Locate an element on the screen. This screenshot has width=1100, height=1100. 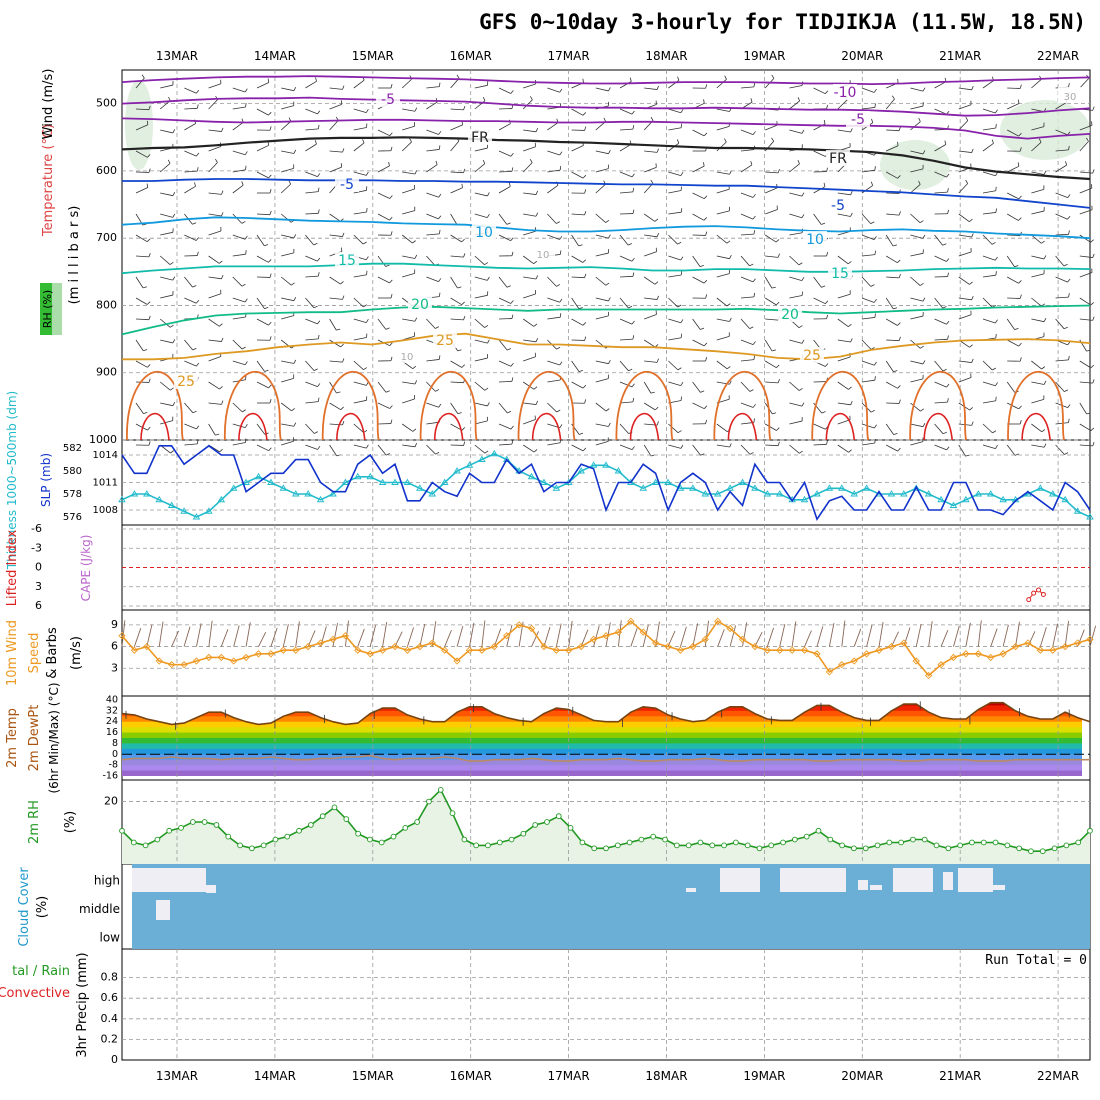
thickness-tick: 578 is located at coordinates (72, 494).